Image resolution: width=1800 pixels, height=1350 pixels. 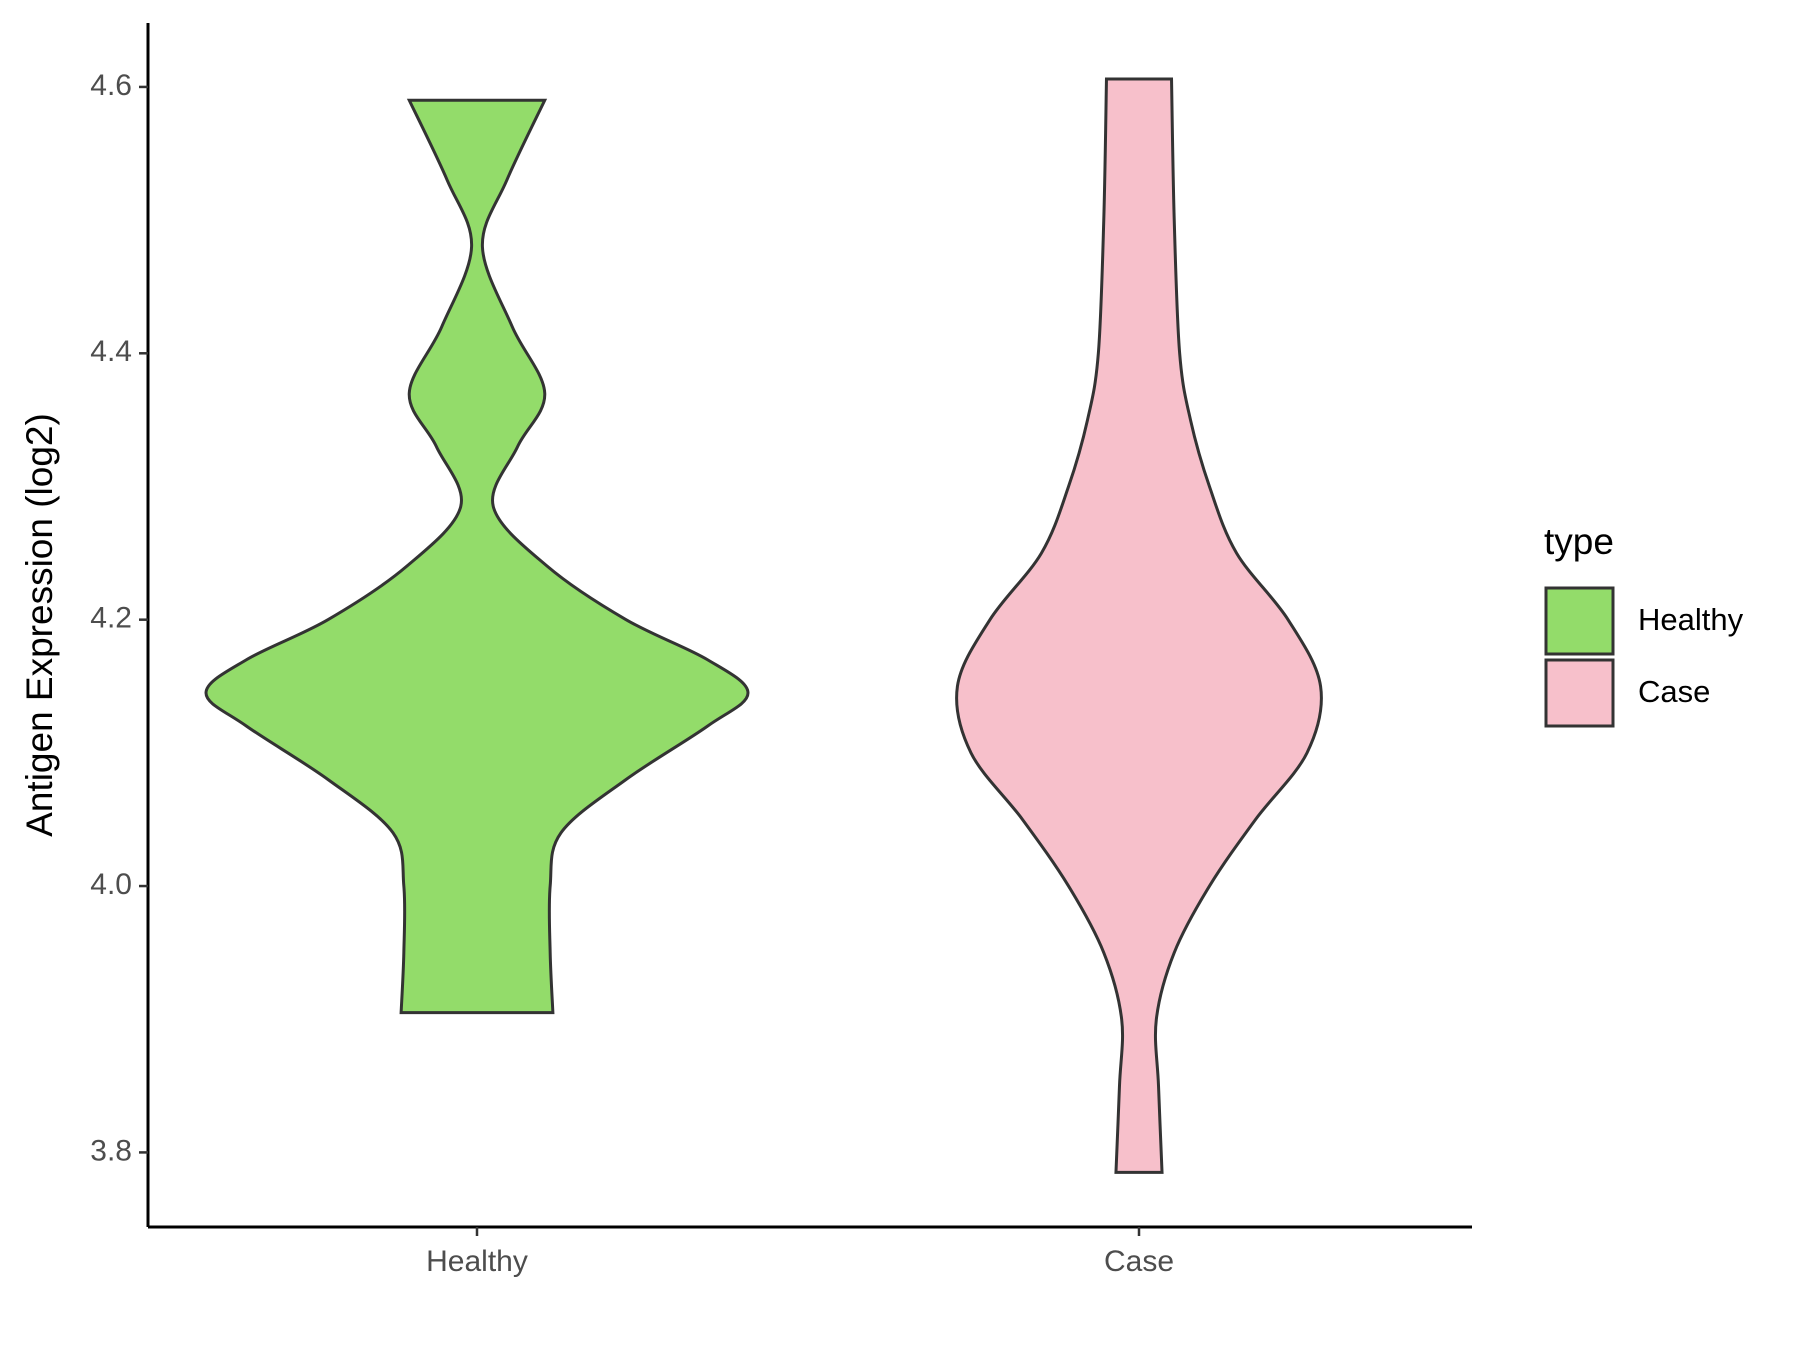 I want to click on y-tick-label: 3.8, so click(x=111, y=1150).